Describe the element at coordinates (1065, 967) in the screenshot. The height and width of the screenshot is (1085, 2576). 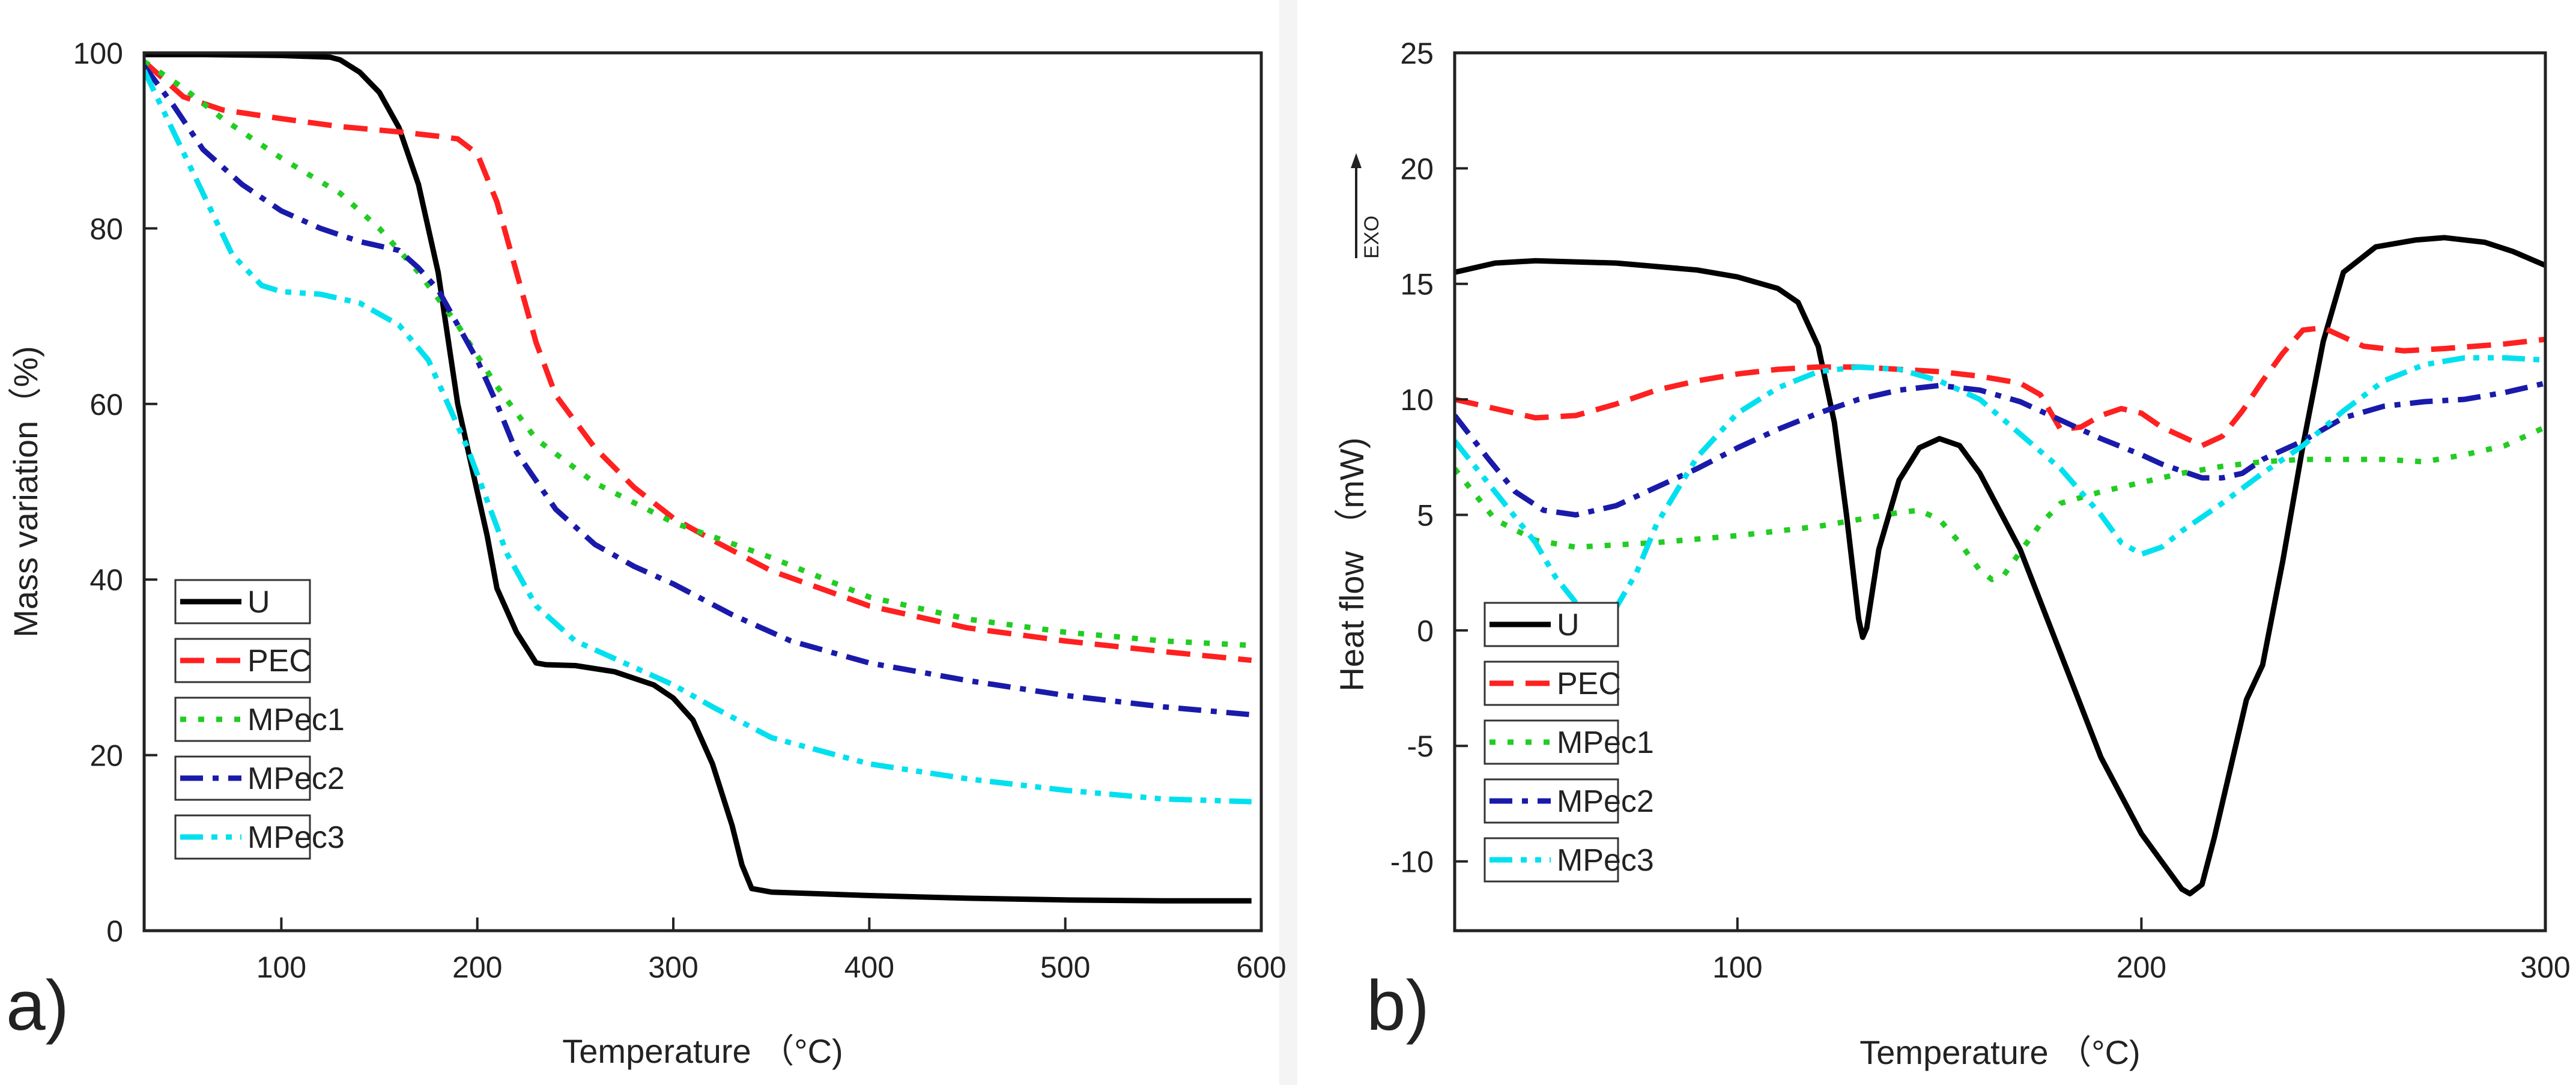
I see `x-tick-label: 500` at that location.